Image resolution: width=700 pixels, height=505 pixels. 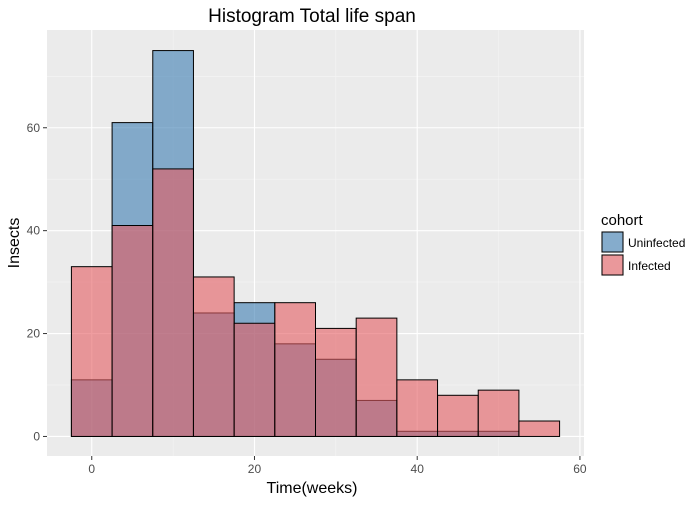 I want to click on x-axis-label: Time(weeks), so click(x=312, y=488).